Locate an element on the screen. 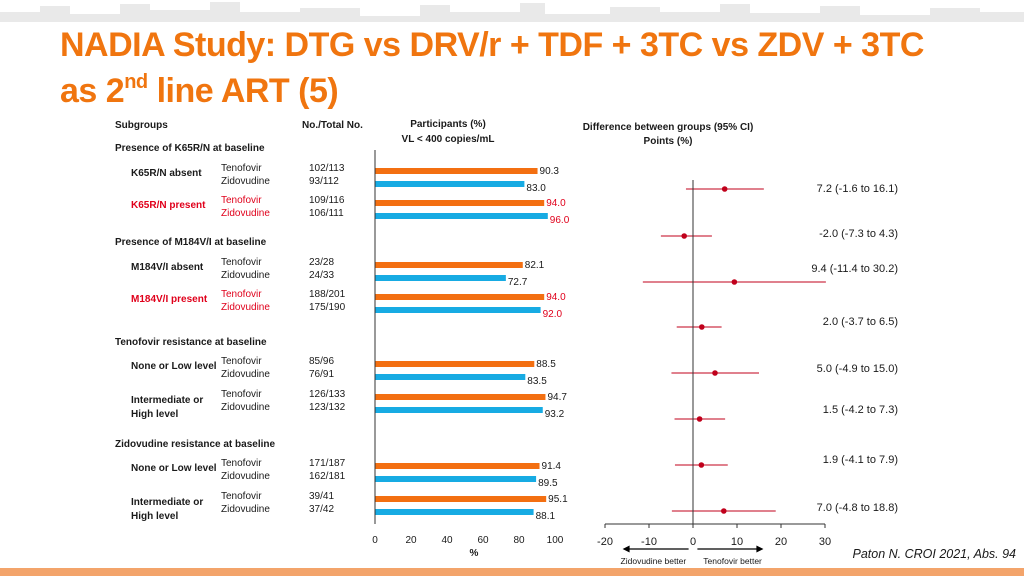 Image resolution: width=1024 pixels, height=576 pixels. bar-value-label: 90.3 is located at coordinates (549, 171).